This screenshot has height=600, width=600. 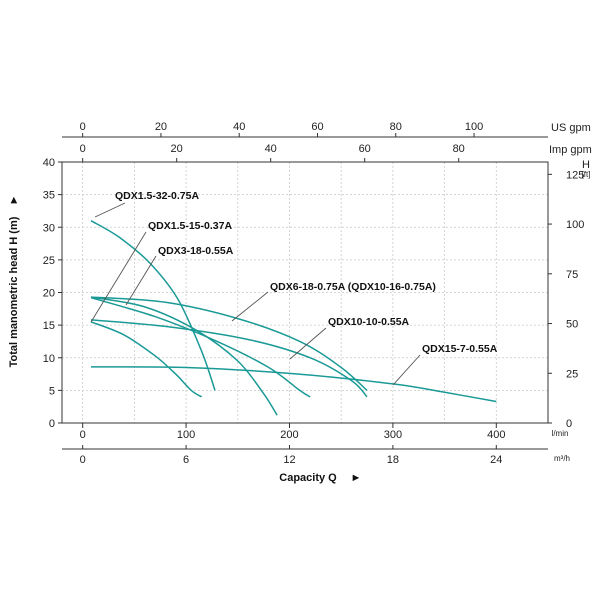 What do you see at coordinates (365, 149) in the screenshot?
I see `top-impgpm-tick-label: 60` at bounding box center [365, 149].